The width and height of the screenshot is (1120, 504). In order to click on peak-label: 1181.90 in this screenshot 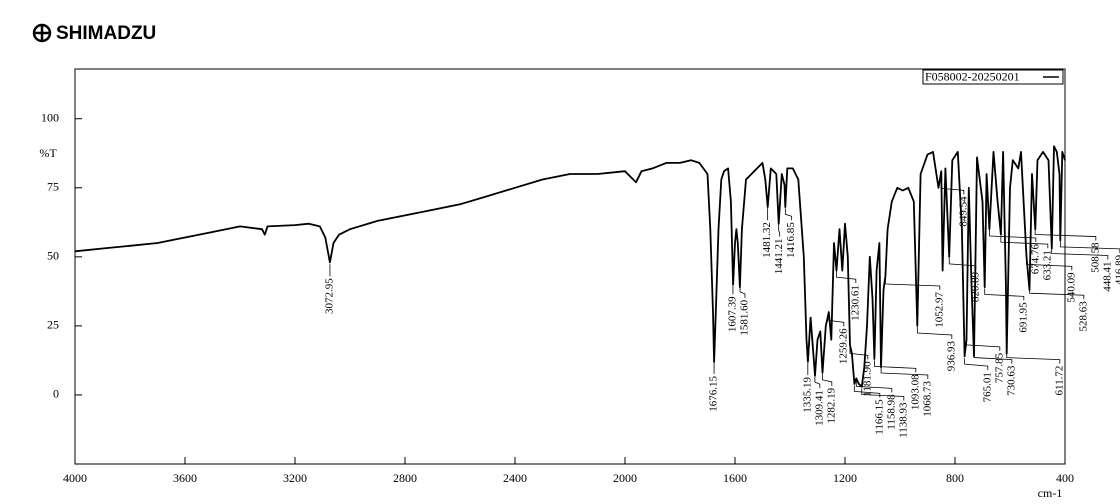, I will do `click(867, 379)`.